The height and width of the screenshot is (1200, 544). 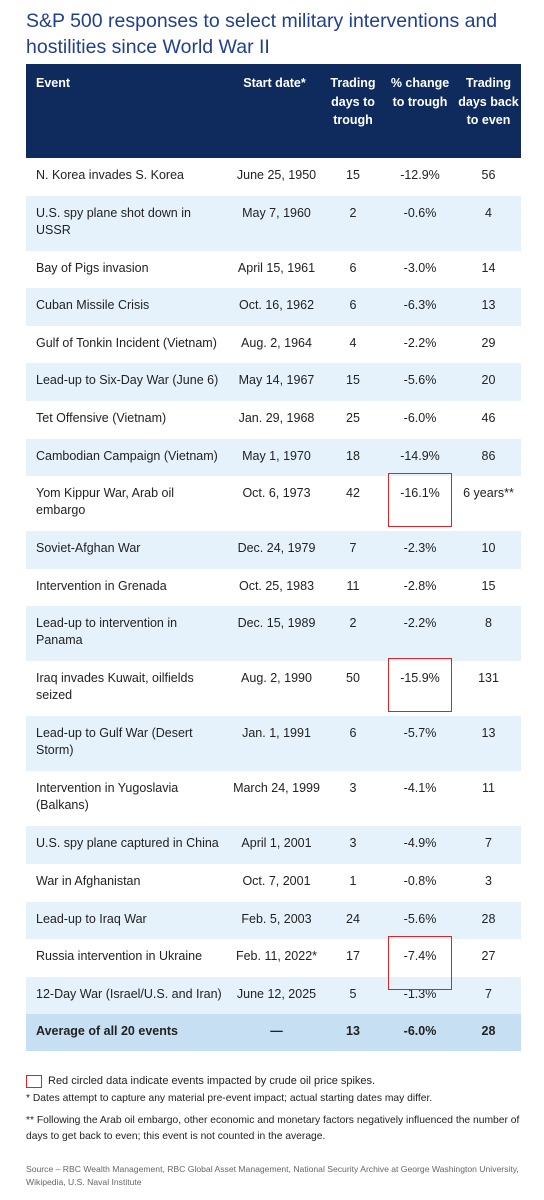 What do you see at coordinates (488, 417) in the screenshot?
I see `cell-days-back: 46` at bounding box center [488, 417].